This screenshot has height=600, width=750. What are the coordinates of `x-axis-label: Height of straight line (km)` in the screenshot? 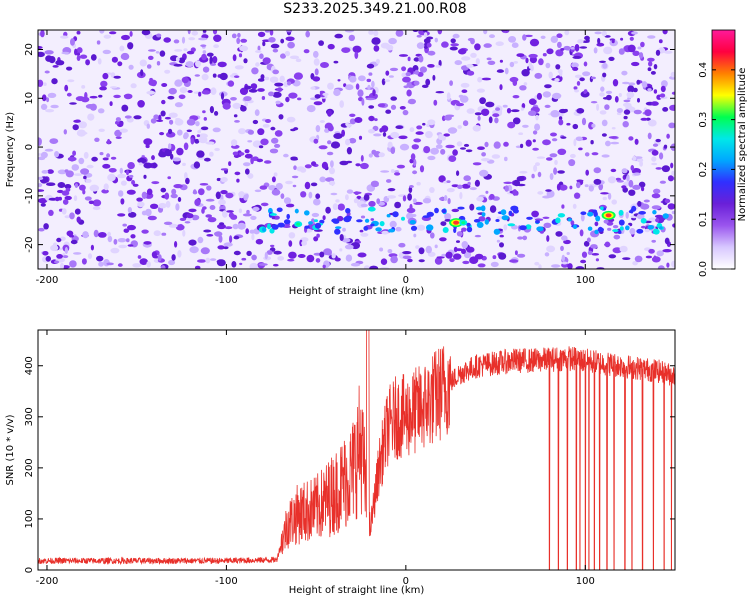 It's located at (357, 590).